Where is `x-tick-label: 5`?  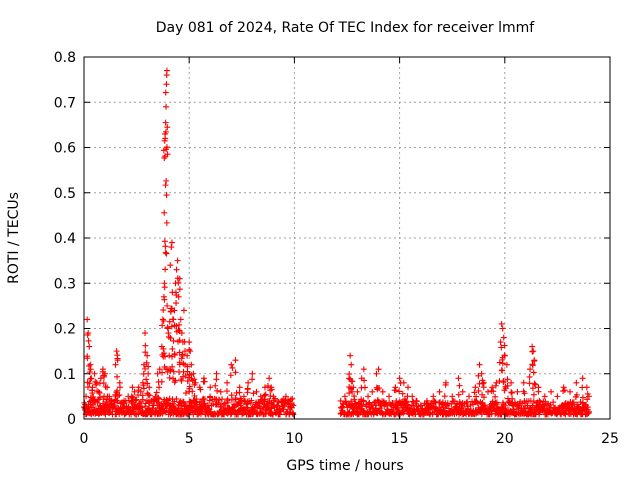 x-tick-label: 5 is located at coordinates (189, 439).